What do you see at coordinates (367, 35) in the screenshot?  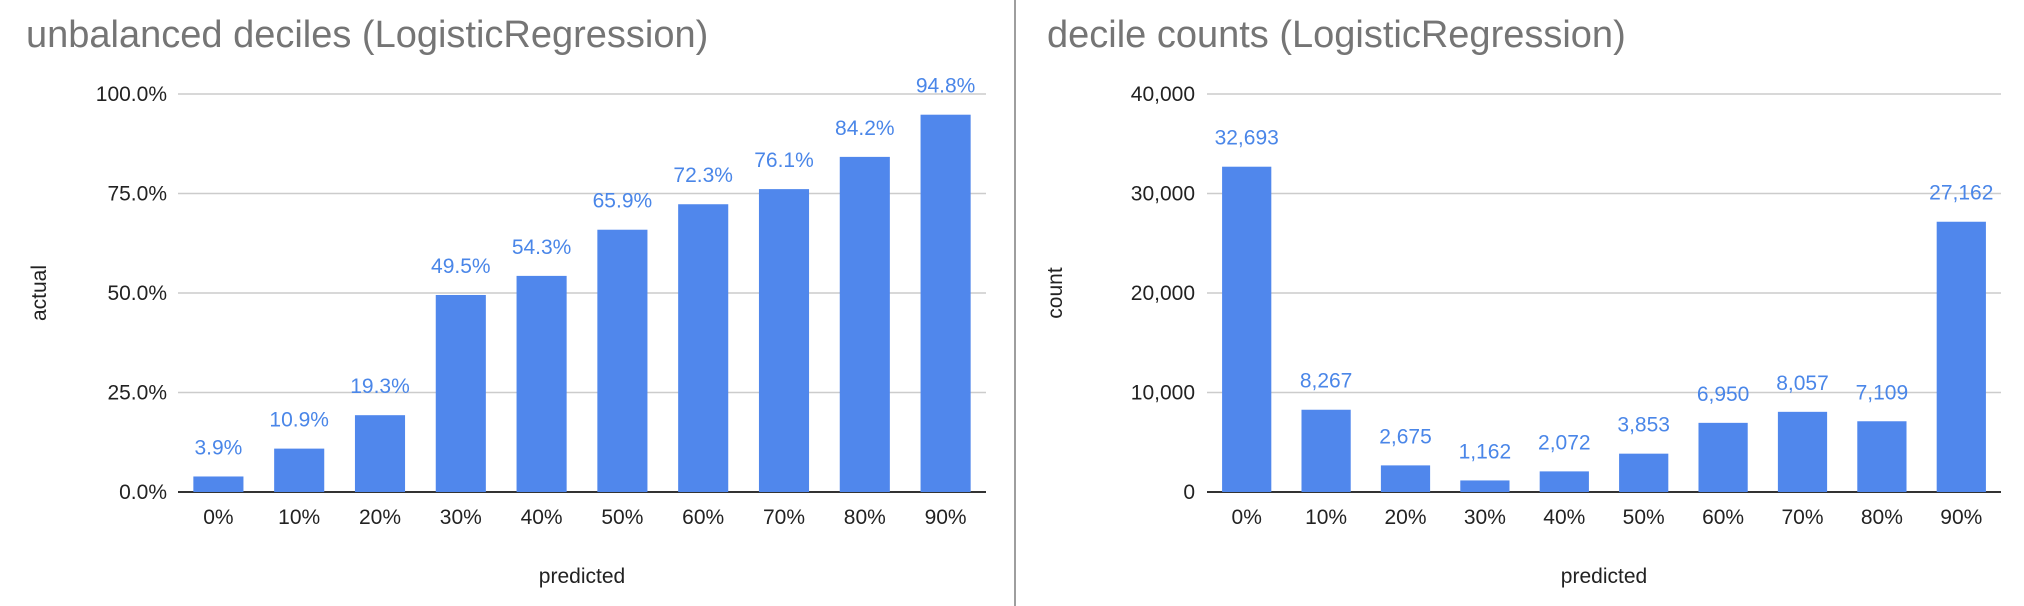 I see `chart-title: unbalanced deciles (LogisticRegression)` at bounding box center [367, 35].